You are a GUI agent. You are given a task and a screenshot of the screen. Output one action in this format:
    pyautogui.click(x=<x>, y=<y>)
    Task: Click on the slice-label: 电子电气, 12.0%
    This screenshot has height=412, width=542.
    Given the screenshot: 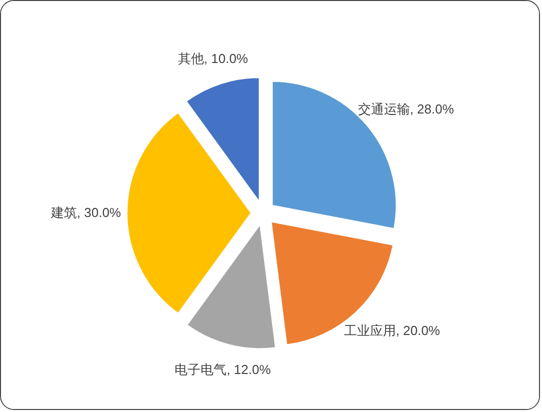 What is the action you would take?
    pyautogui.click(x=223, y=369)
    